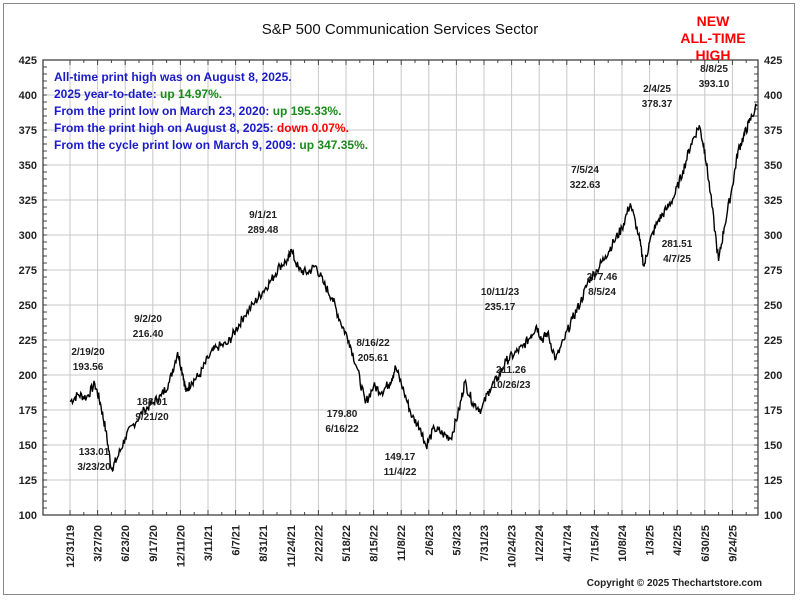  Describe the element at coordinates (191, 94) in the screenshot. I see `info-highlight: up 14.97%.` at that location.